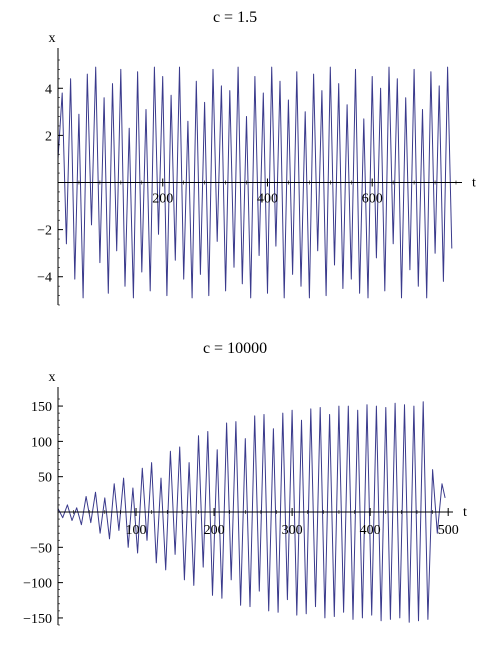 The width and height of the screenshot is (477, 649). Describe the element at coordinates (292, 530) in the screenshot. I see `x-tick-label: 300` at that location.